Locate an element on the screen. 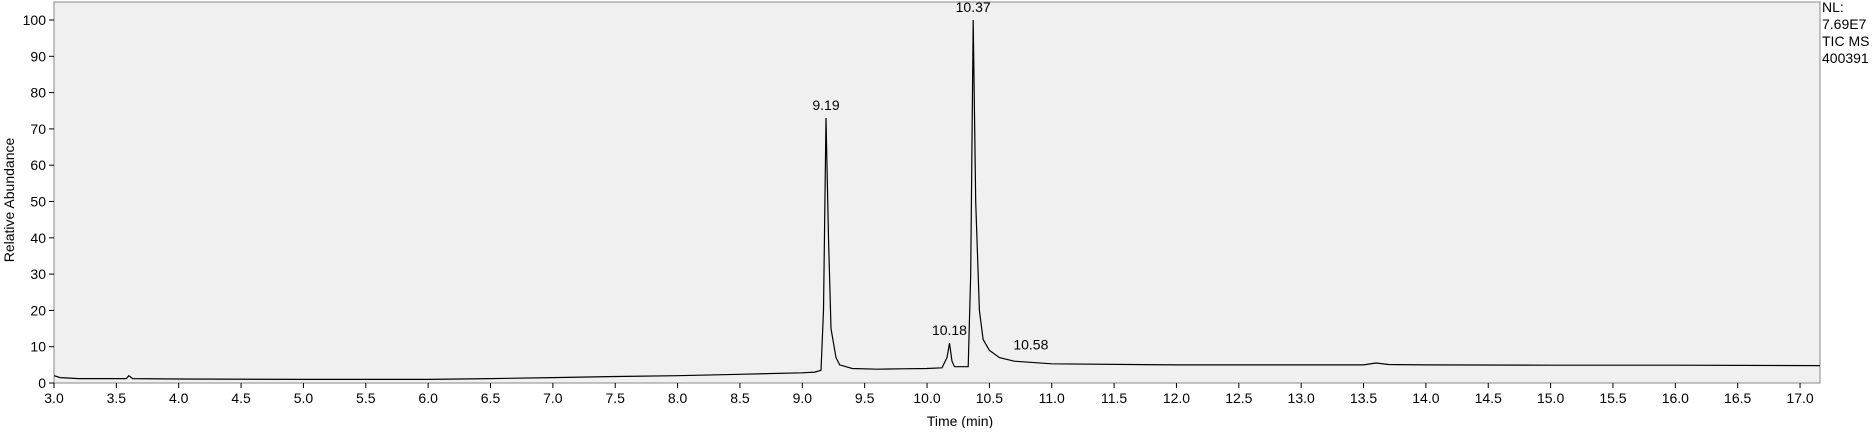 The height and width of the screenshot is (433, 1876). y-tick-label: 80 is located at coordinates (38, 93).